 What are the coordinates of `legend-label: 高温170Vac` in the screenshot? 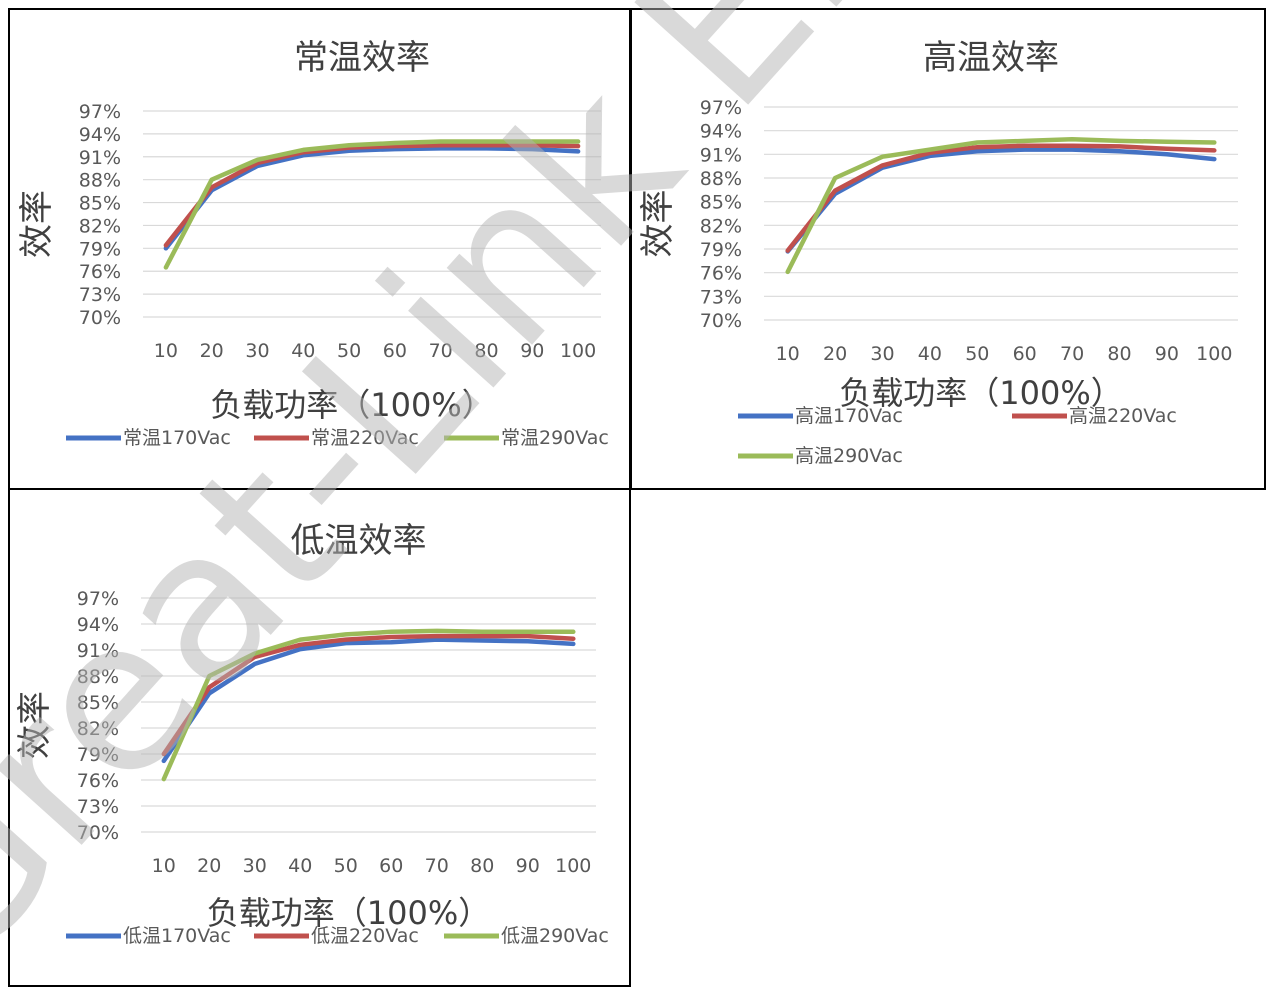 It's located at (849, 416).